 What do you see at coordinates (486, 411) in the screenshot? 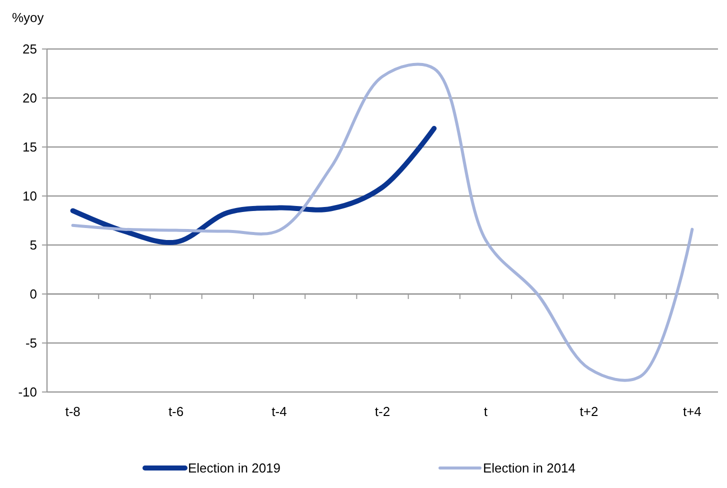
I see `x-tick-label: t` at bounding box center [486, 411].